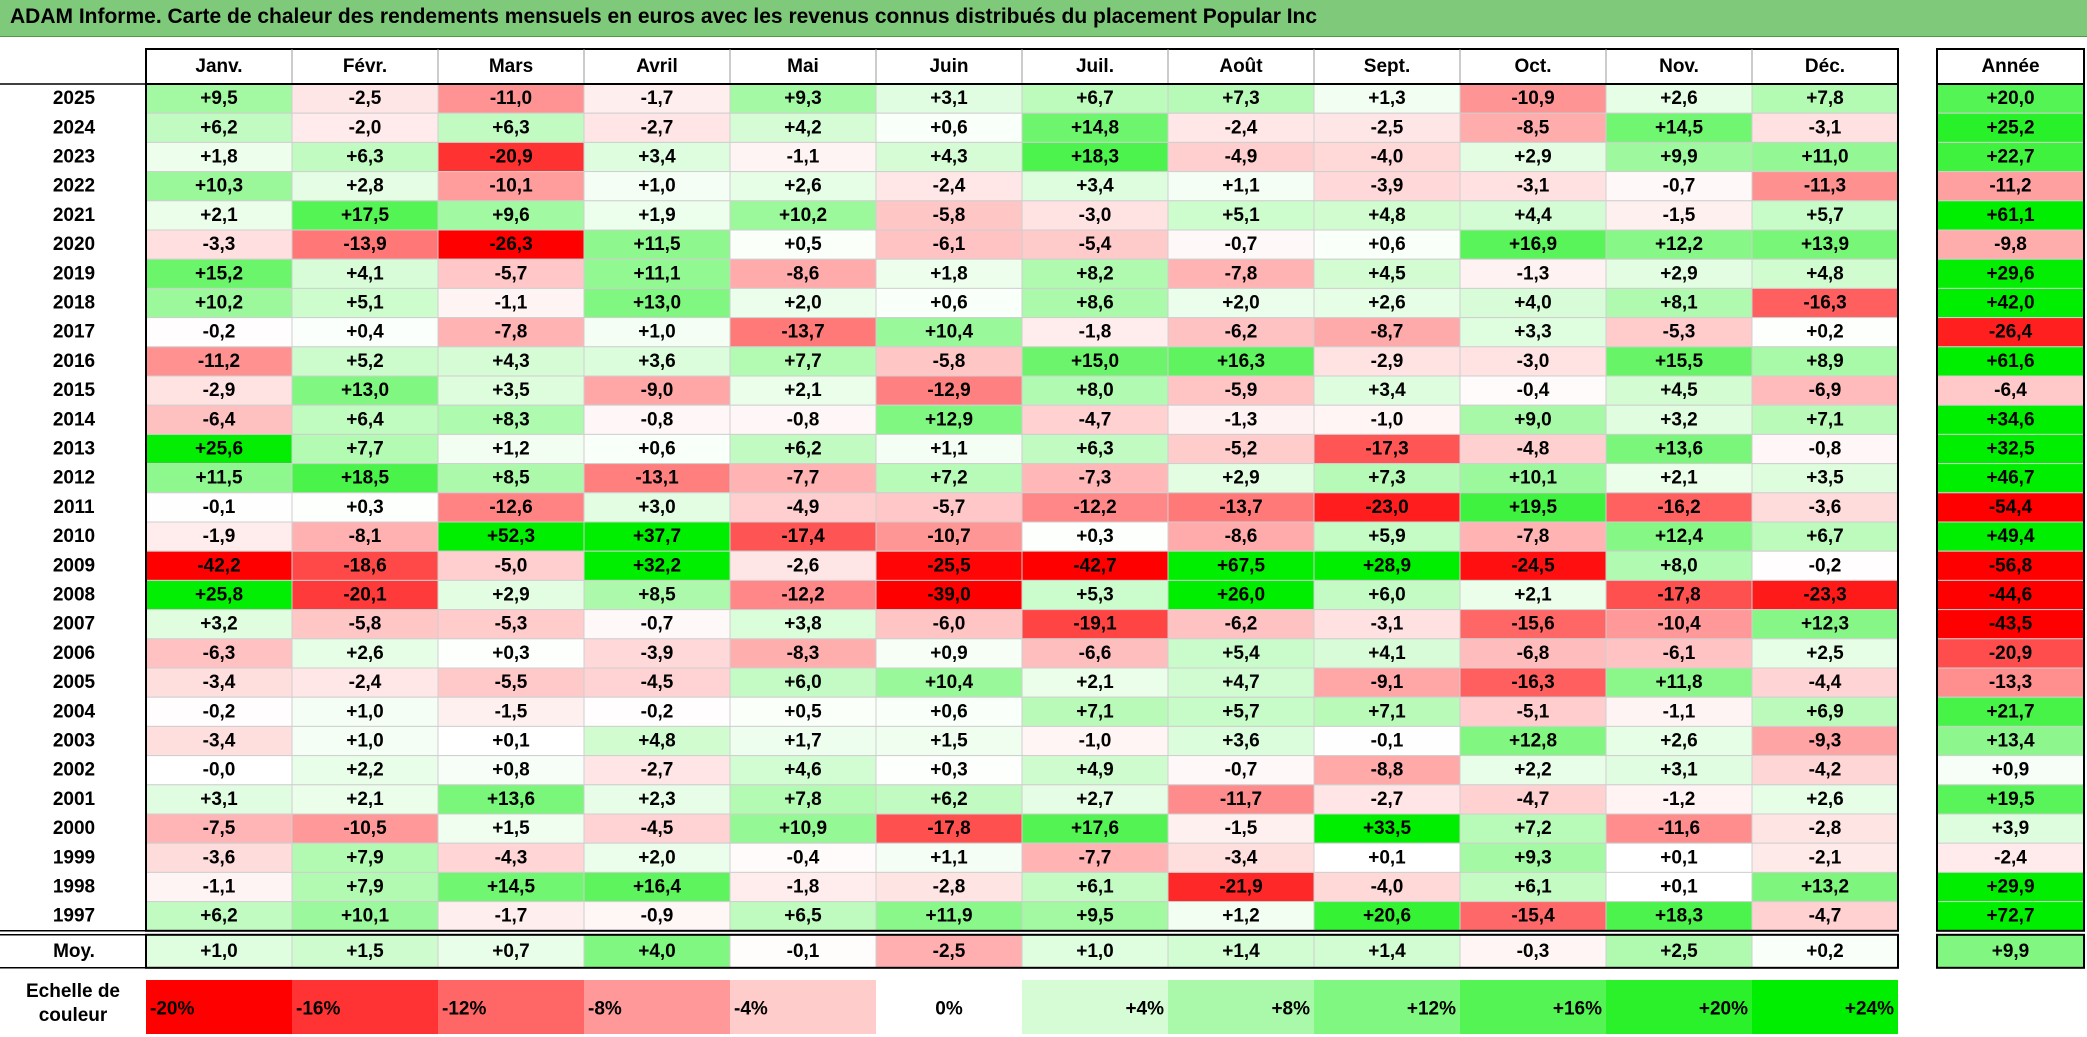 Image resolution: width=2087 pixels, height=1037 pixels. What do you see at coordinates (803, 565) in the screenshot?
I see `heatmap-cell-value: -2,6` at bounding box center [803, 565].